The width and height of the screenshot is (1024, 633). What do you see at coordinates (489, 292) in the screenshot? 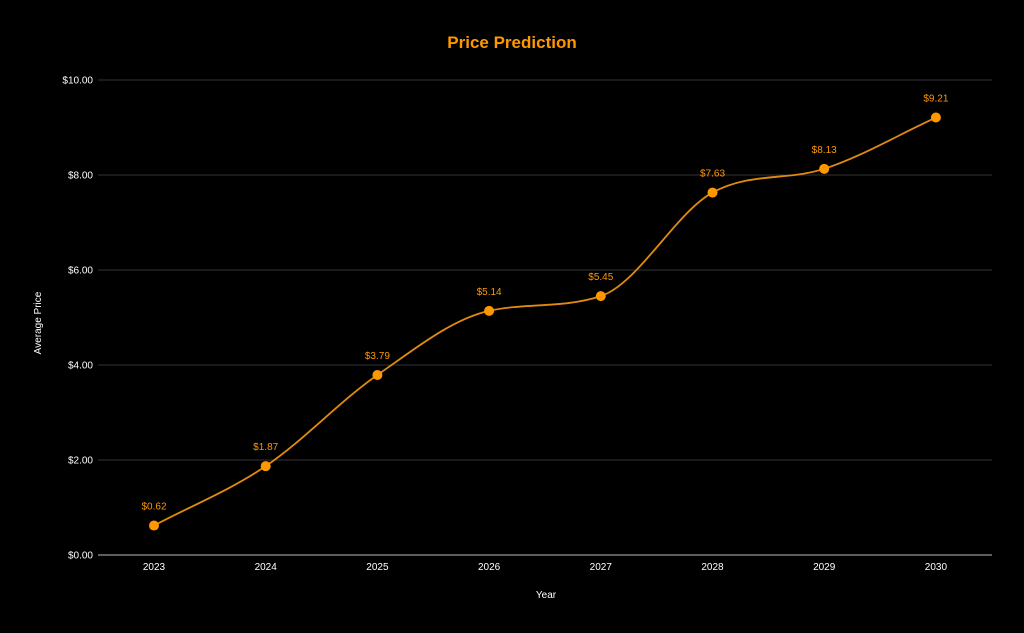
I see `data-label-2026: $5.14` at bounding box center [489, 292].